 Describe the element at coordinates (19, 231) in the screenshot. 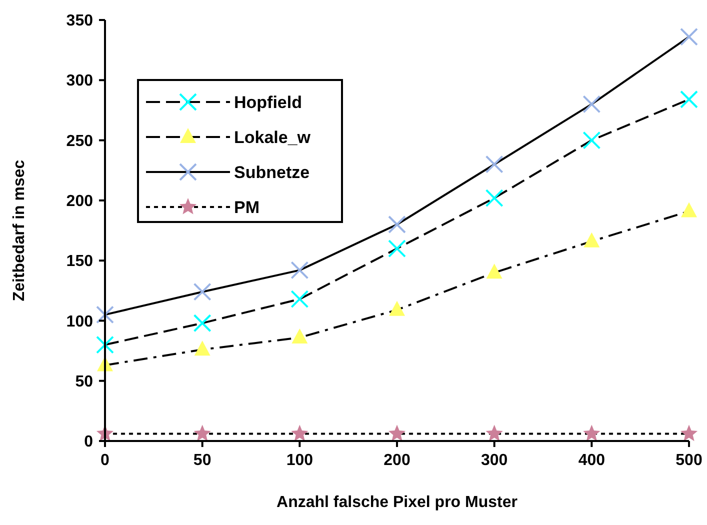

I see `y-axis-title: Zeitbedarf in msec` at that location.